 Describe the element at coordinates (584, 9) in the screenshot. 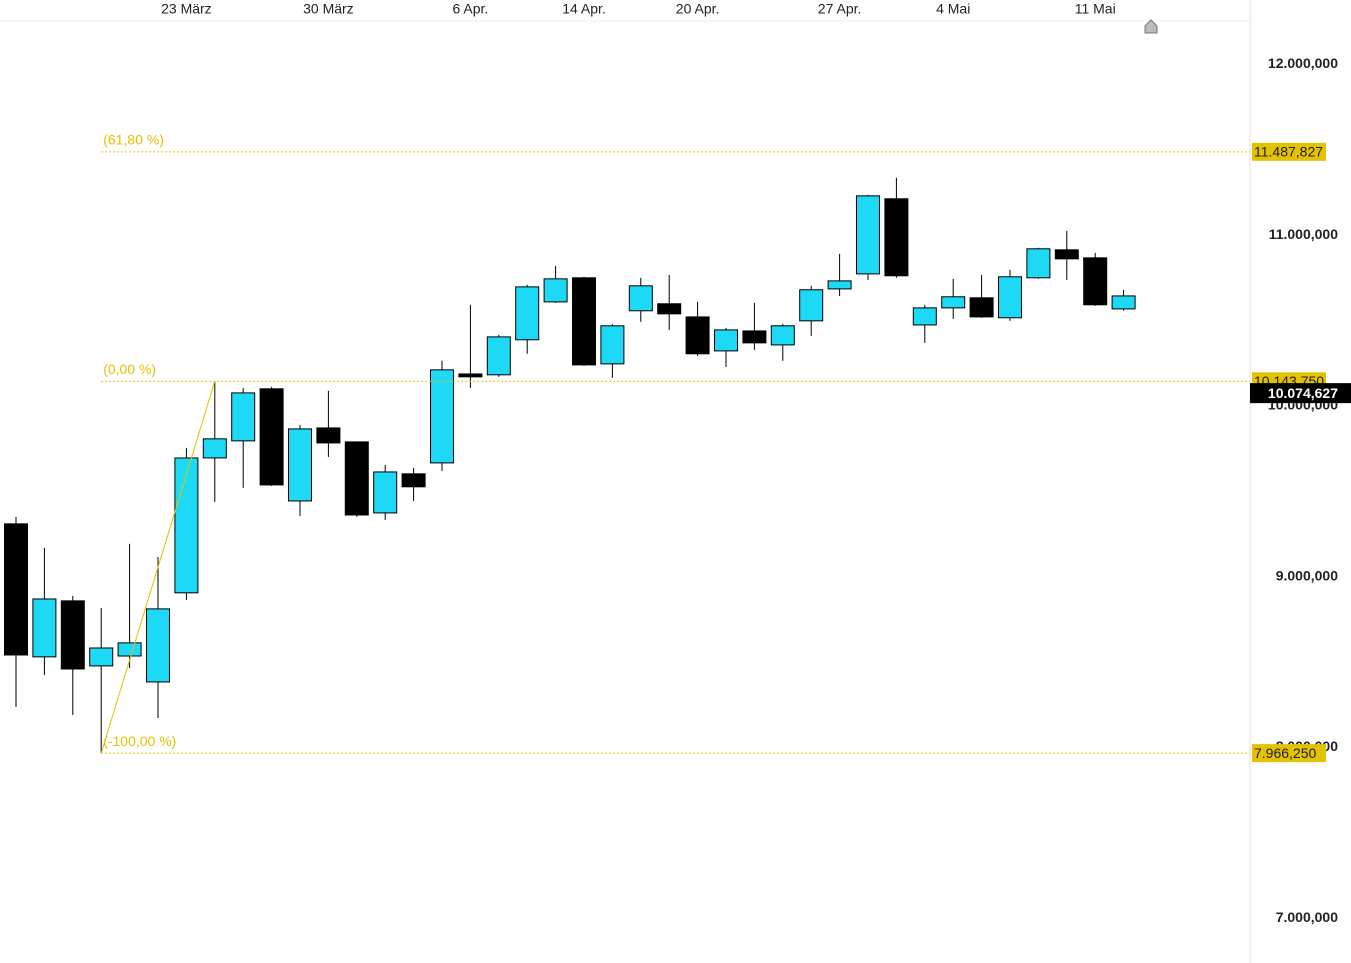

I see `x-tick-label: 14 Apr.` at that location.